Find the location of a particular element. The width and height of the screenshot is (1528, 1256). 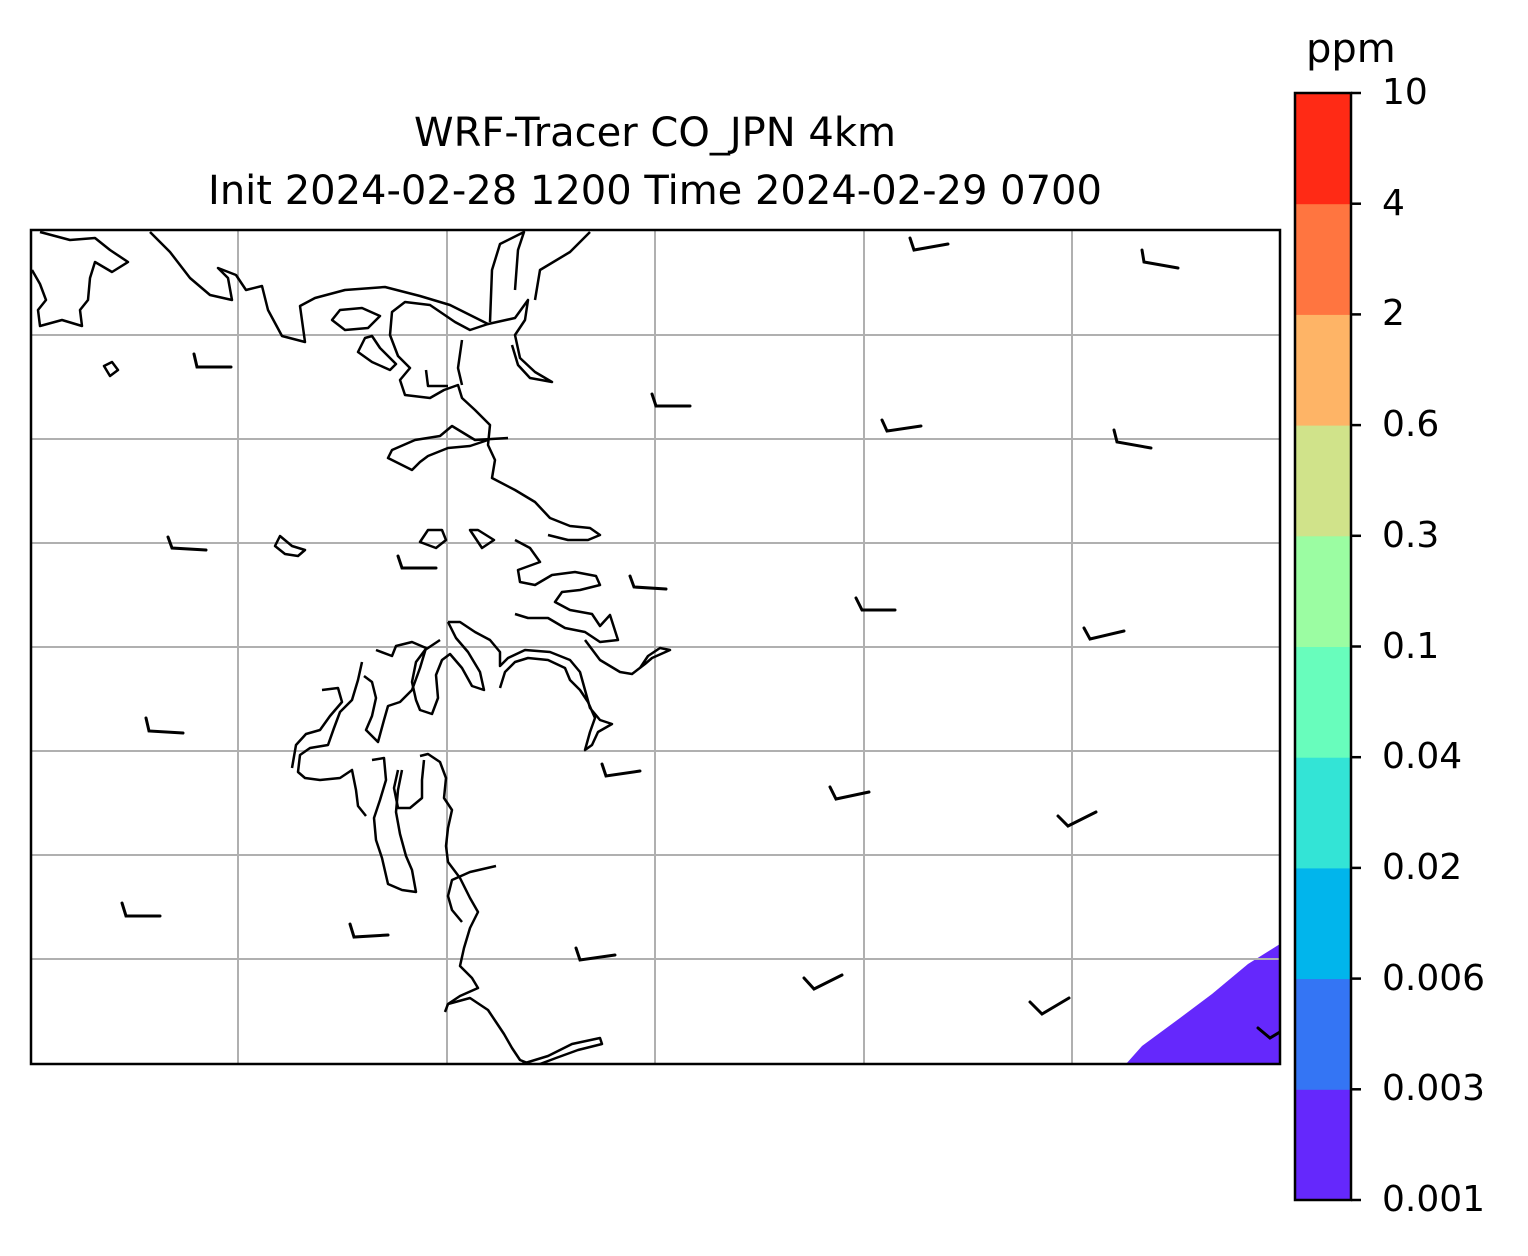

colorbar-tick-label: 2 is located at coordinates (1393, 314).